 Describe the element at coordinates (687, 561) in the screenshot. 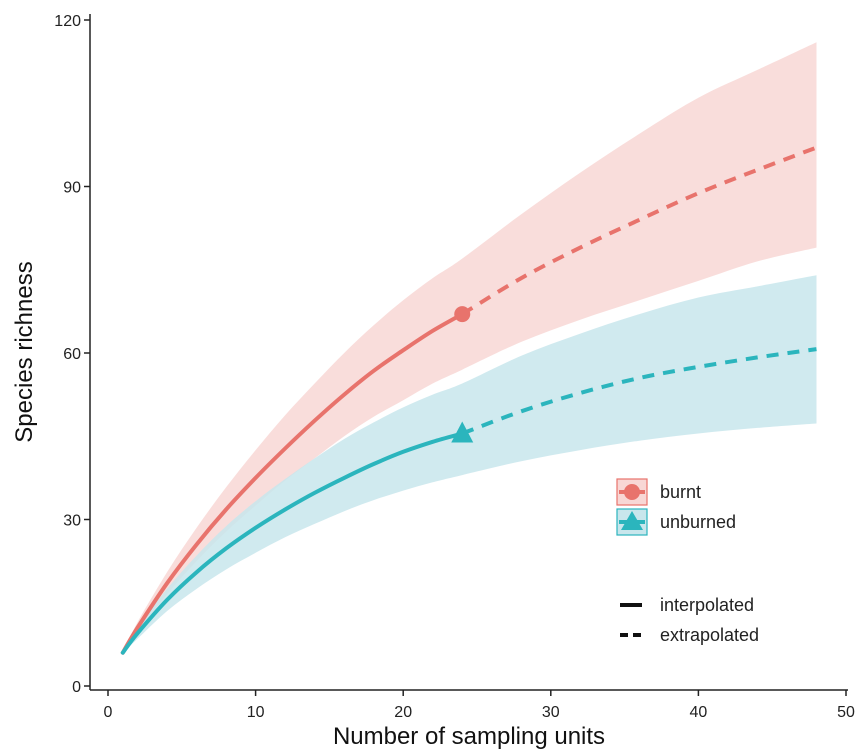

I see `legend: burnt unburned interpolated extrapolated` at that location.